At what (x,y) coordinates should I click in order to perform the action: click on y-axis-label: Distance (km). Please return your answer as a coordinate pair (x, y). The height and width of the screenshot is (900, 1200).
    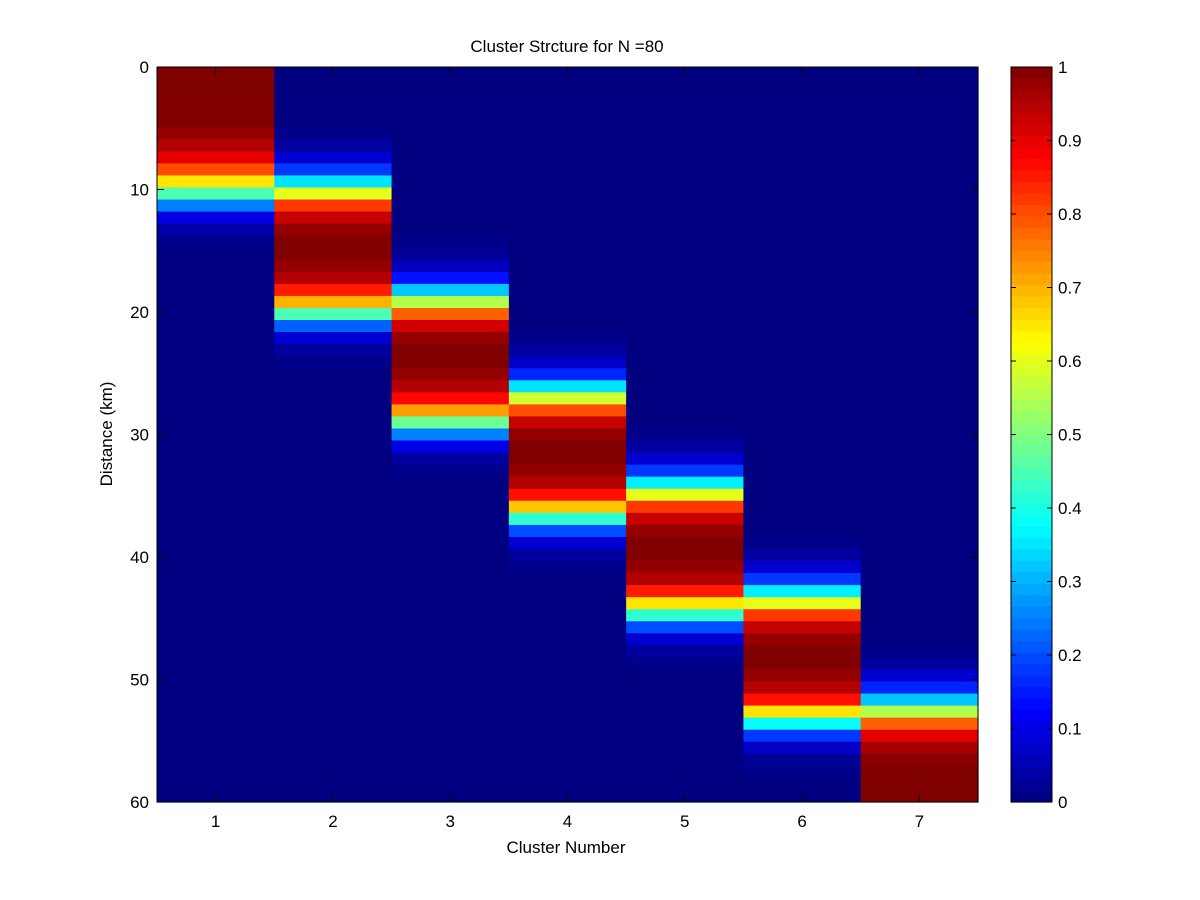
    Looking at the image, I should click on (106, 434).